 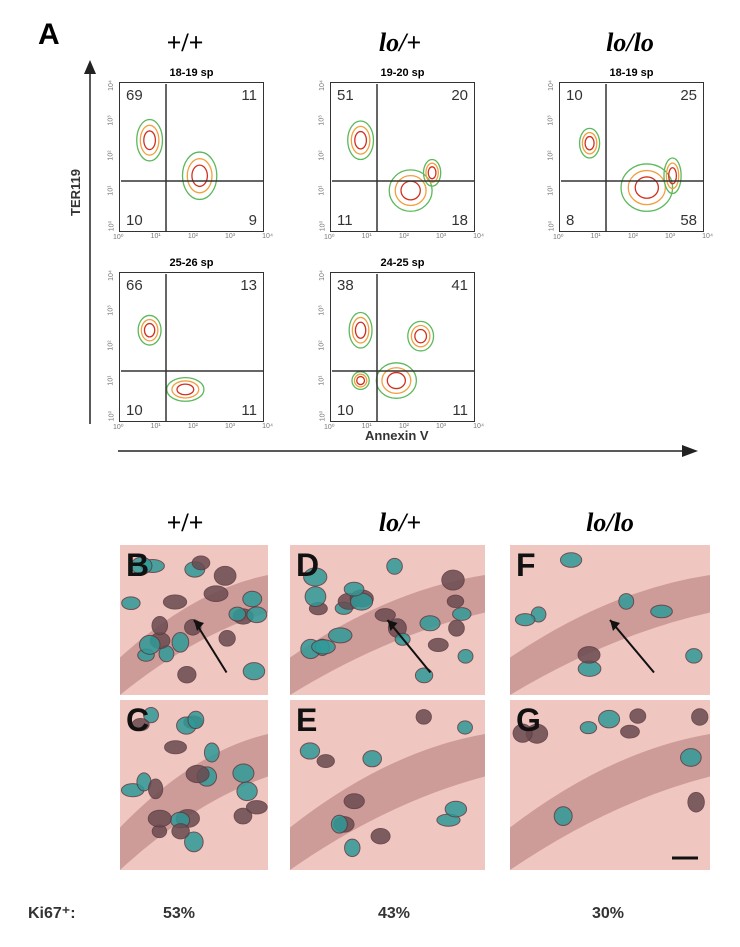 What do you see at coordinates (526, 565) in the screenshot?
I see `panel-letter: F` at bounding box center [526, 565].